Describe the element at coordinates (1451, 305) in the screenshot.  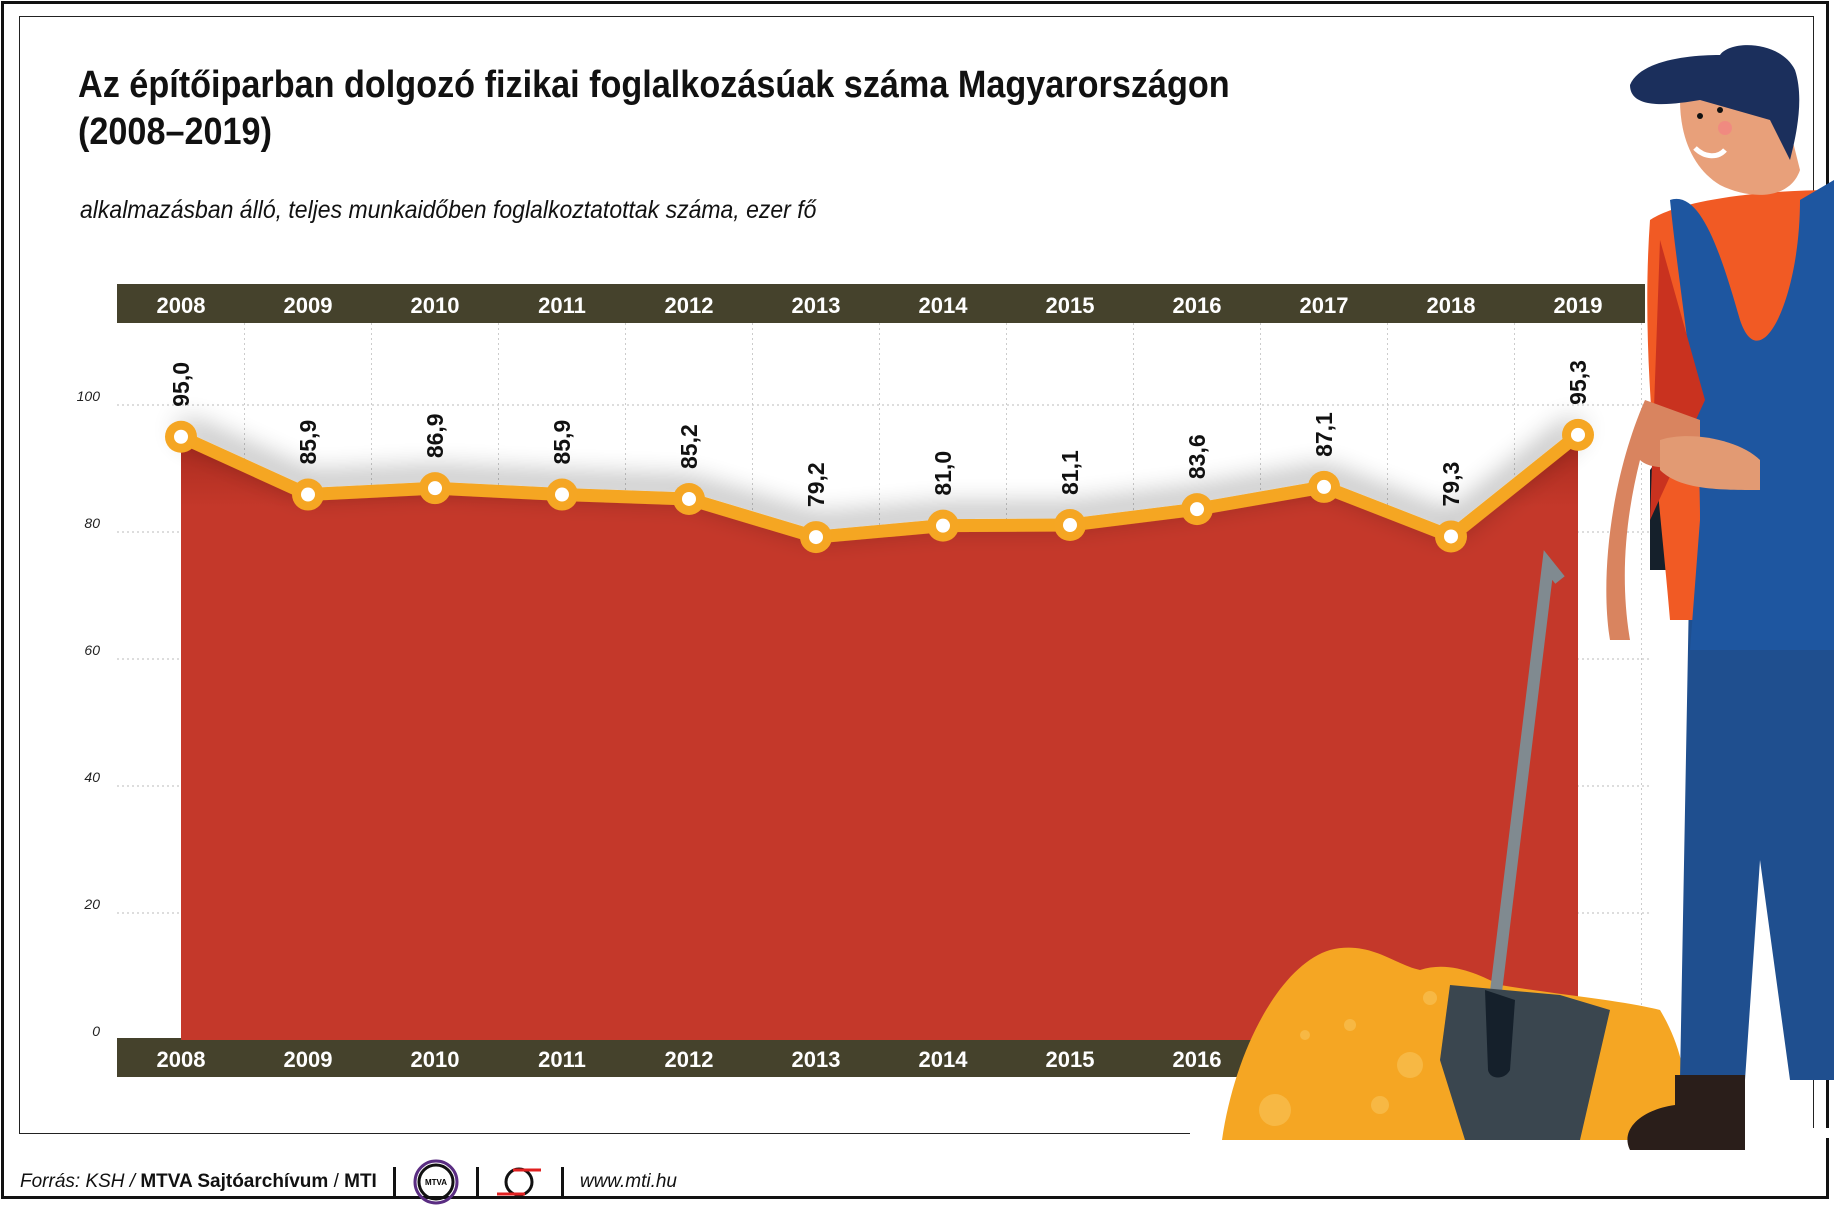
I see `x-tick-label: 2018` at that location.